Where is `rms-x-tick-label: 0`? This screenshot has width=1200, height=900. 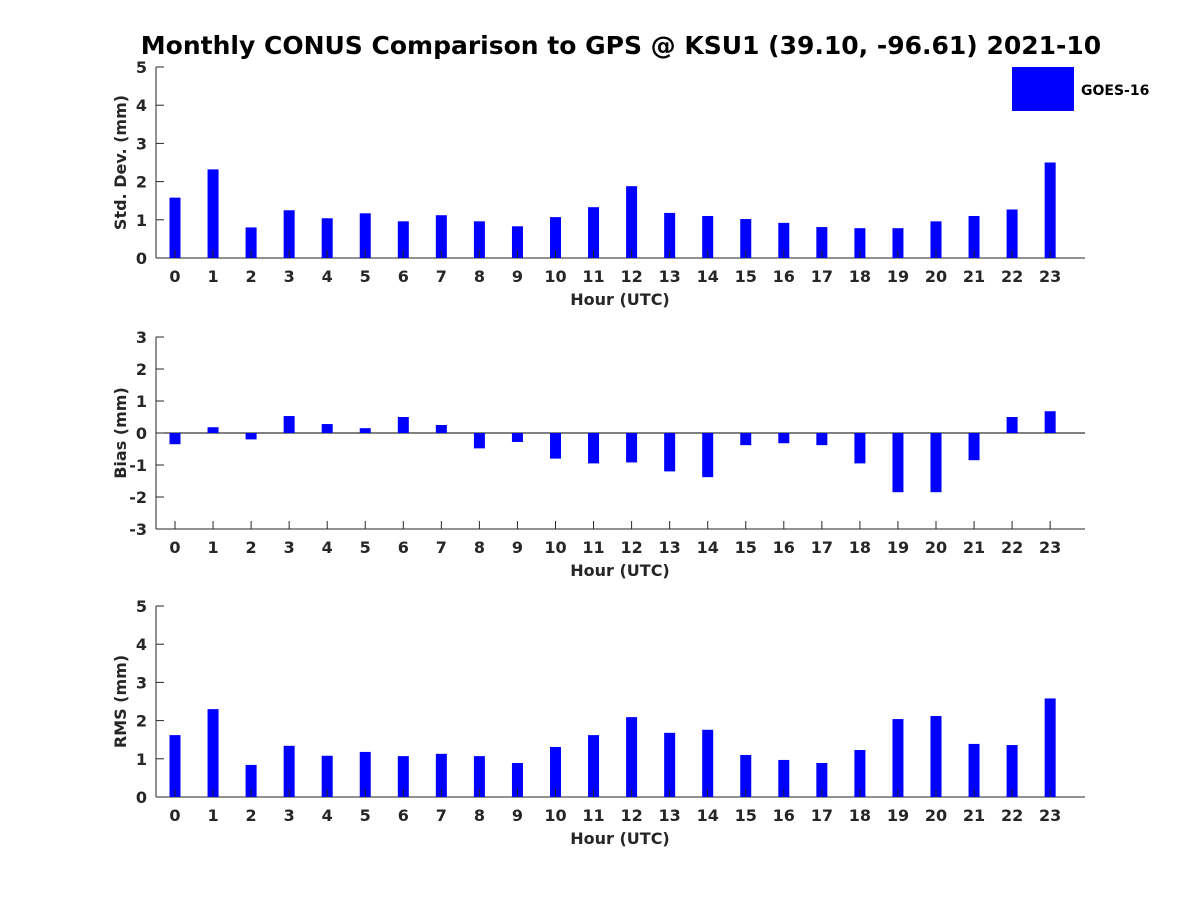
rms-x-tick-label: 0 is located at coordinates (174, 815).